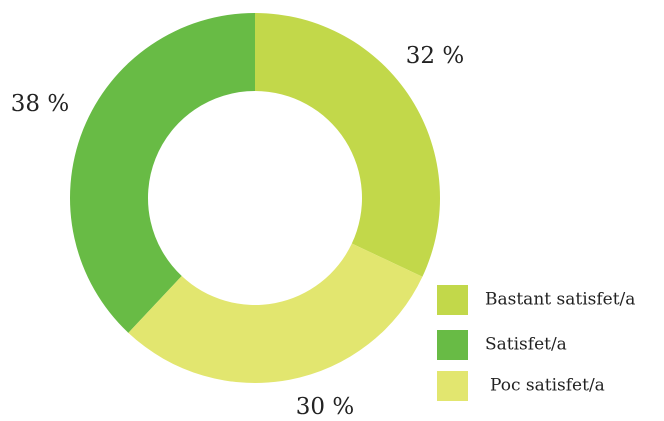 The width and height of the screenshot is (664, 421). Describe the element at coordinates (547, 386) in the screenshot. I see `legend-label: Poc satisfet/a` at that location.